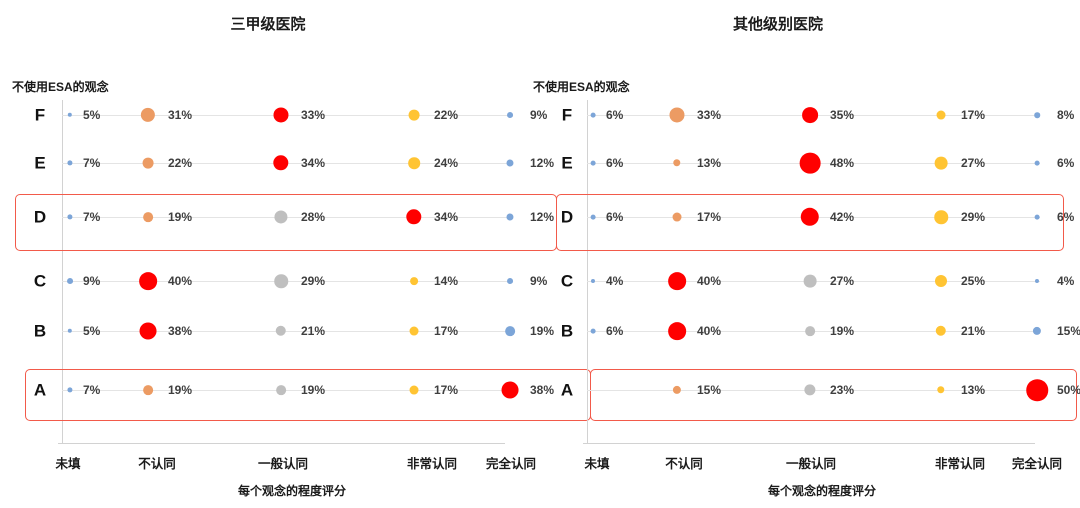 The width and height of the screenshot is (1080, 508). I want to click on bubble-value-c-3: 25%, so click(973, 281).